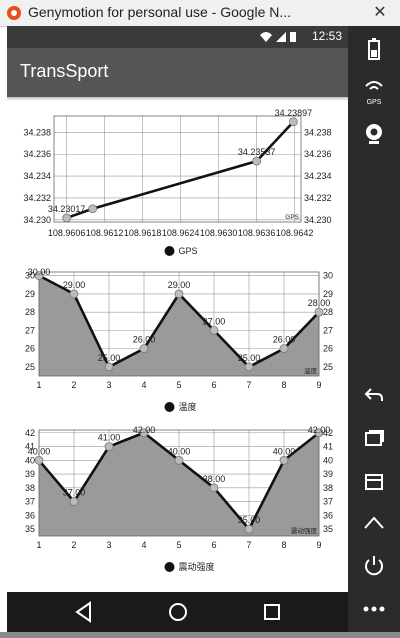 The width and height of the screenshot is (400, 638). Describe the element at coordinates (328, 488) in the screenshot. I see `y-tick-label-right: 38` at that location.